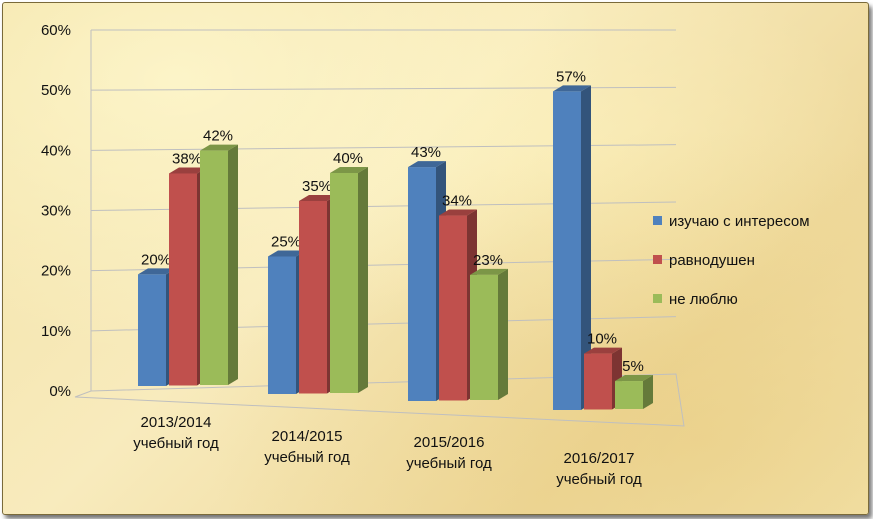 The height and width of the screenshot is (519, 873). I want to click on y-tick-label: 20%, so click(56, 271).